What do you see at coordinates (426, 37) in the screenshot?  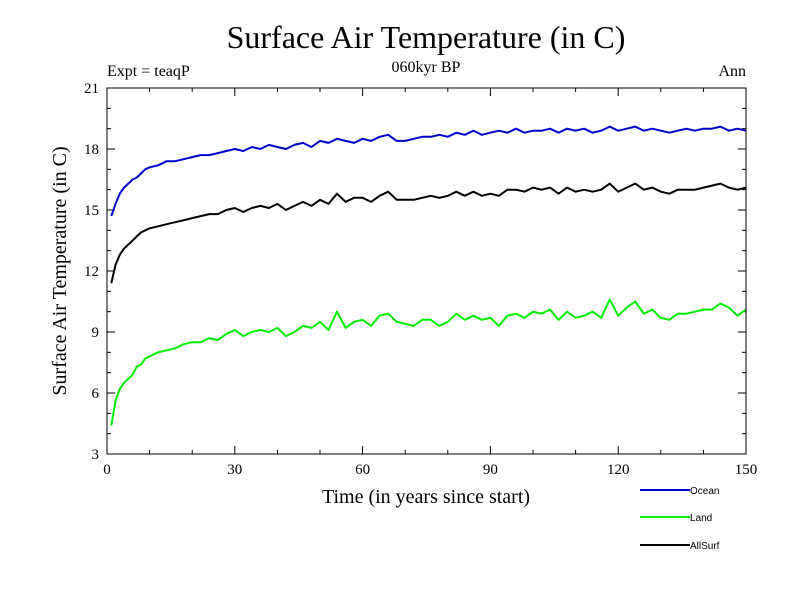 I see `chart-title: Surface Air Temperature (in C)` at bounding box center [426, 37].